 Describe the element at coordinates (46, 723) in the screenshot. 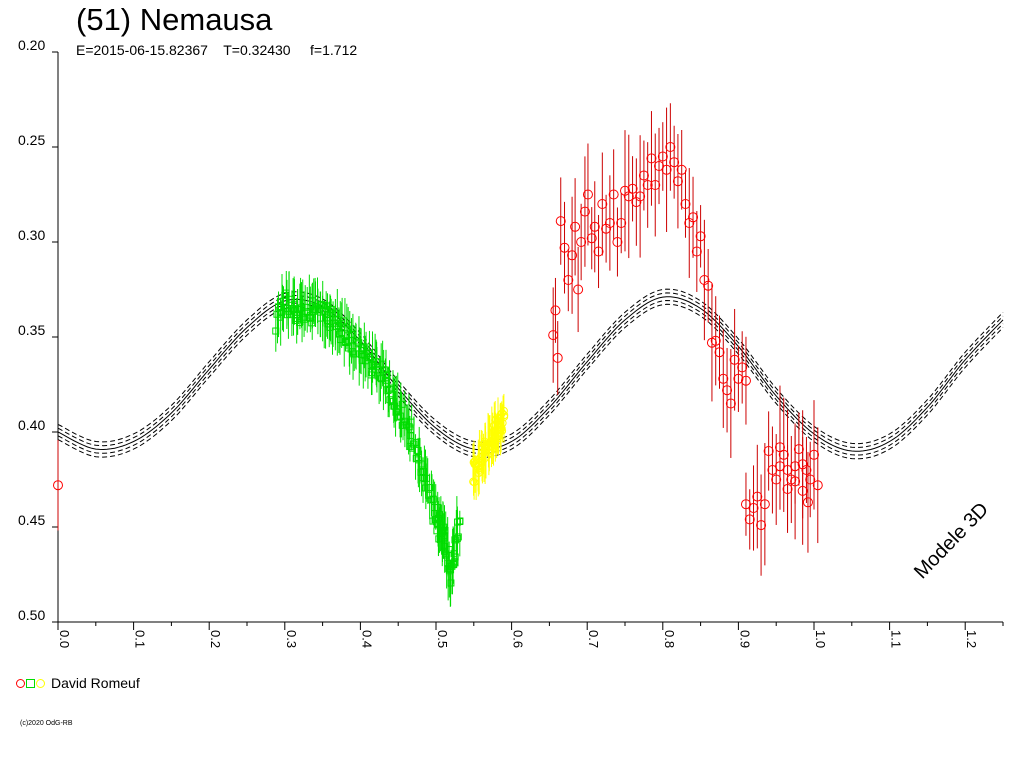

I see `copyright: (c)2020 OdG-RB` at that location.